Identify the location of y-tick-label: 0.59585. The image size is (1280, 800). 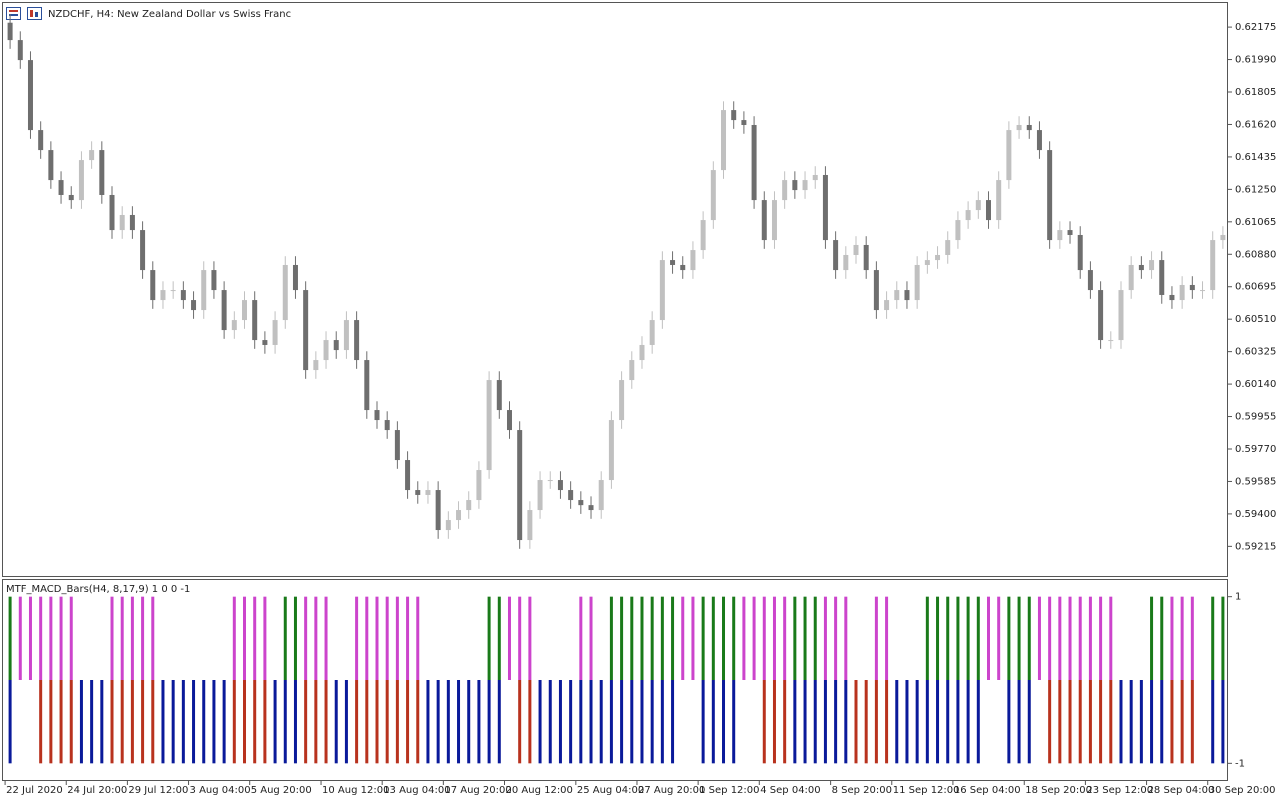
(1255, 481).